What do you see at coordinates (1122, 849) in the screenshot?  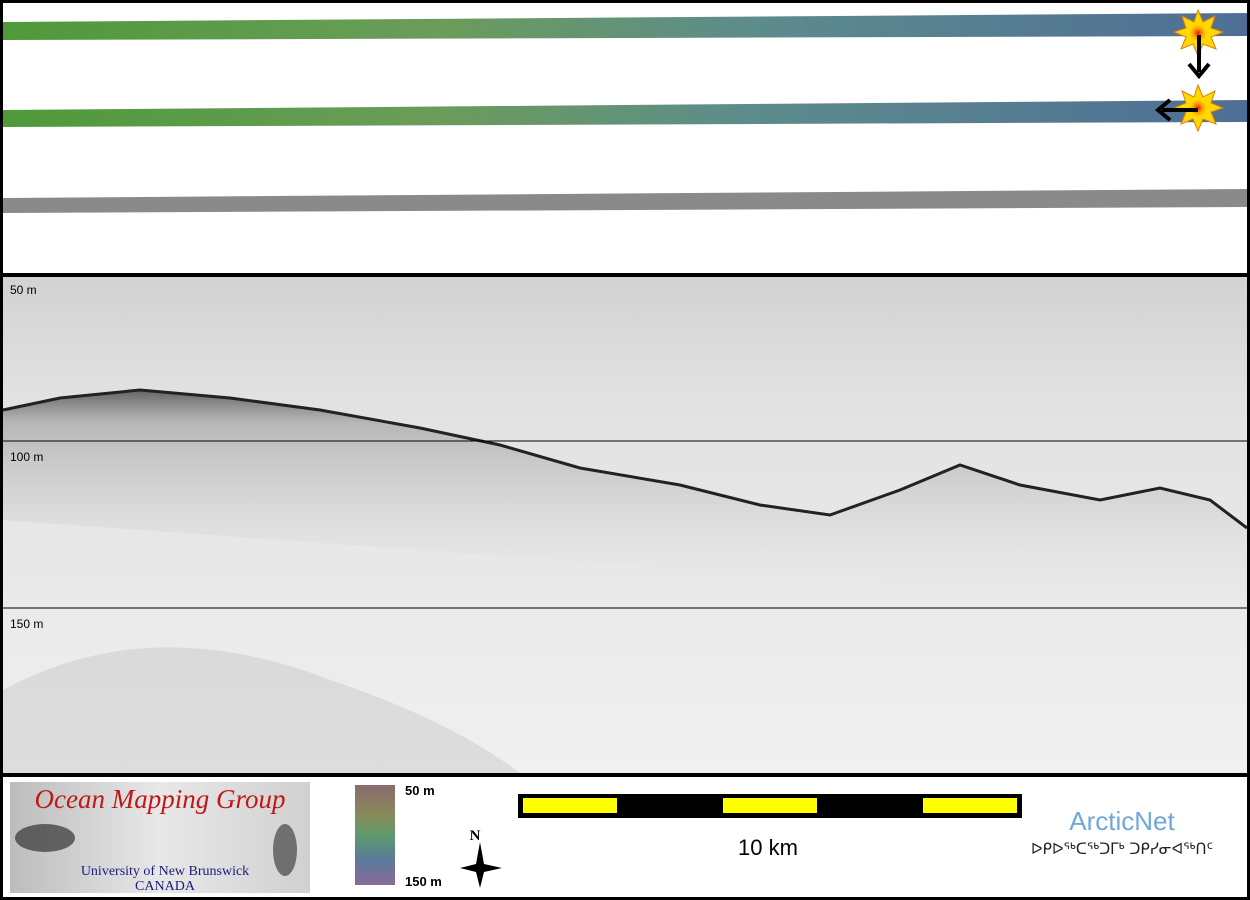 I see `partner-subtitle: ᐅᑭᐅᖅᑕᖅᑐᒥᒃ ᑐᑭᓯᓂᐊᖅᑎᑦ` at bounding box center [1122, 849].